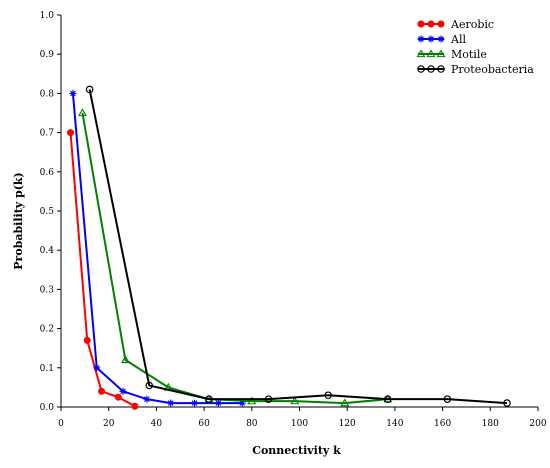  I want to click on series-aerobic, so click(103, 269).